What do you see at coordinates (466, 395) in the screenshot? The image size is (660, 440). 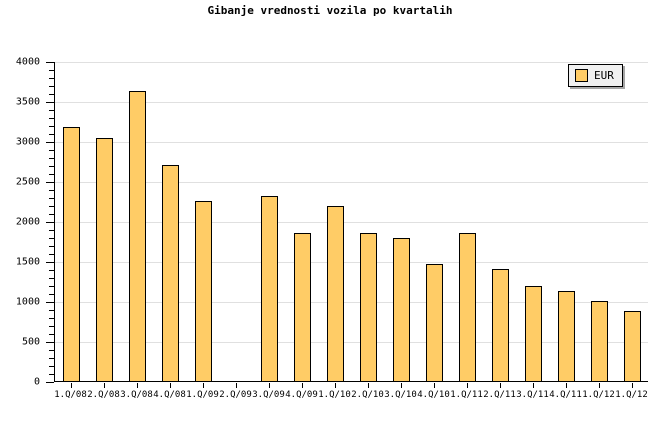 I see `x-axis-tick-label: 1.Q/11` at bounding box center [466, 395].